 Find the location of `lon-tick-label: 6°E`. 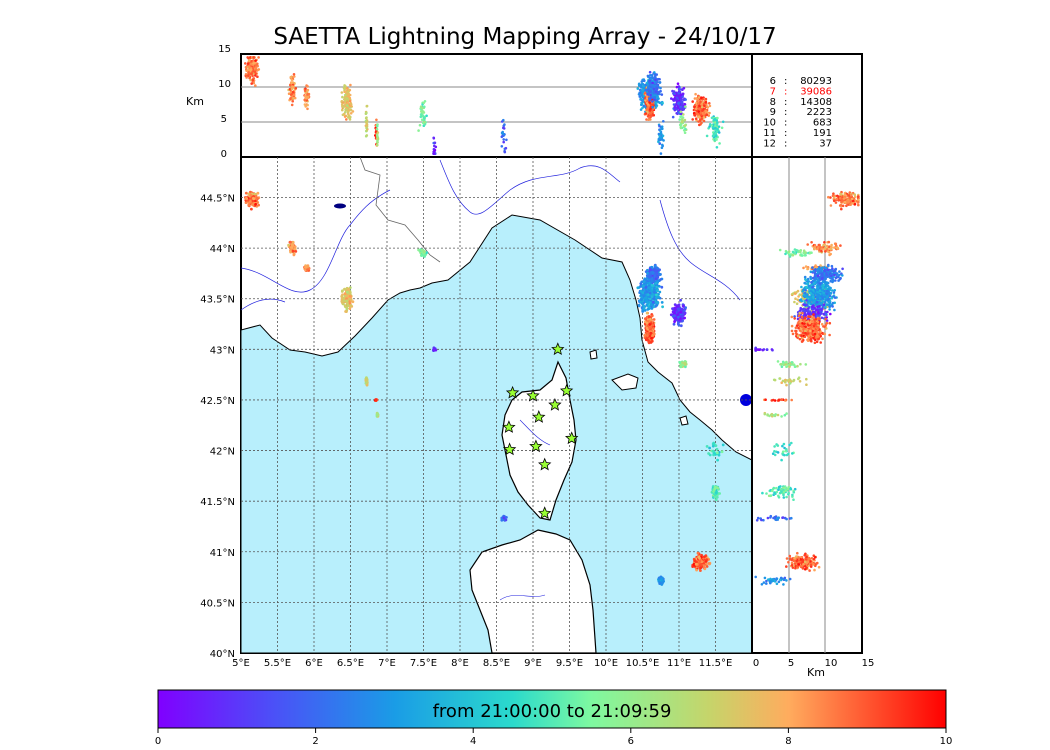

lon-tick-label: 6°E is located at coordinates (314, 663).